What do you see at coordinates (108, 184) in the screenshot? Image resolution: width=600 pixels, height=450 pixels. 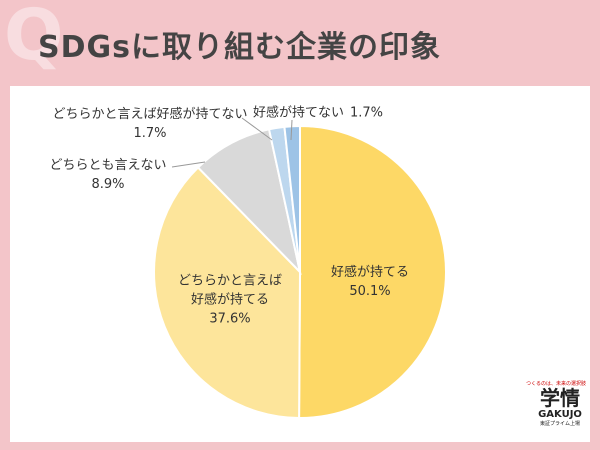 I see `value-label: 8.9%` at bounding box center [108, 184].